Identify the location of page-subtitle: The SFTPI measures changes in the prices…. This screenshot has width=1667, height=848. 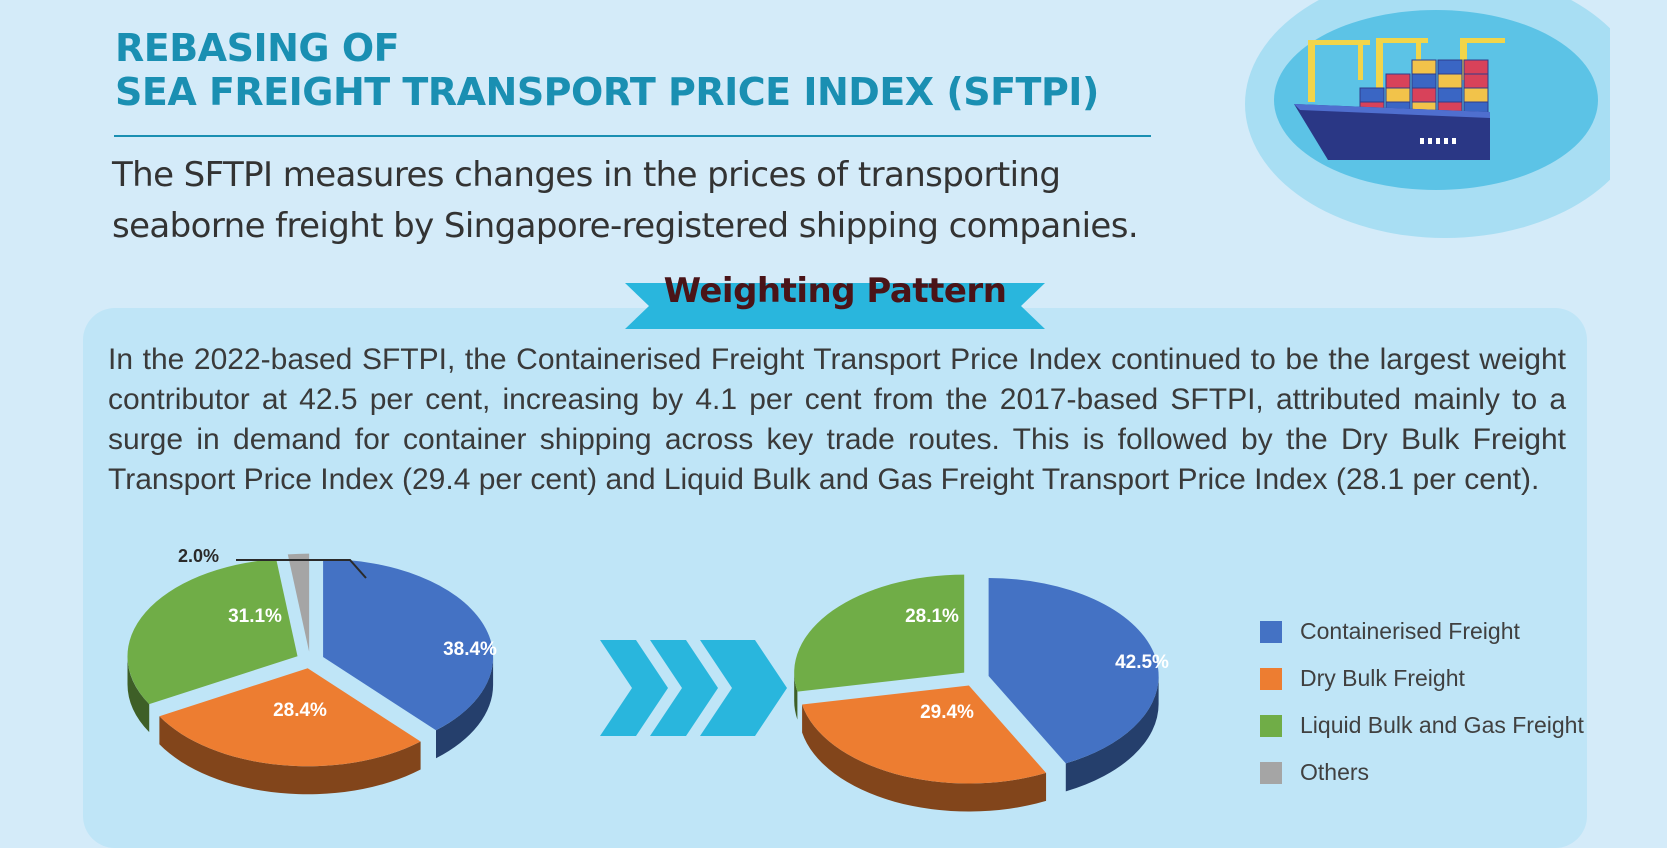
(625, 200).